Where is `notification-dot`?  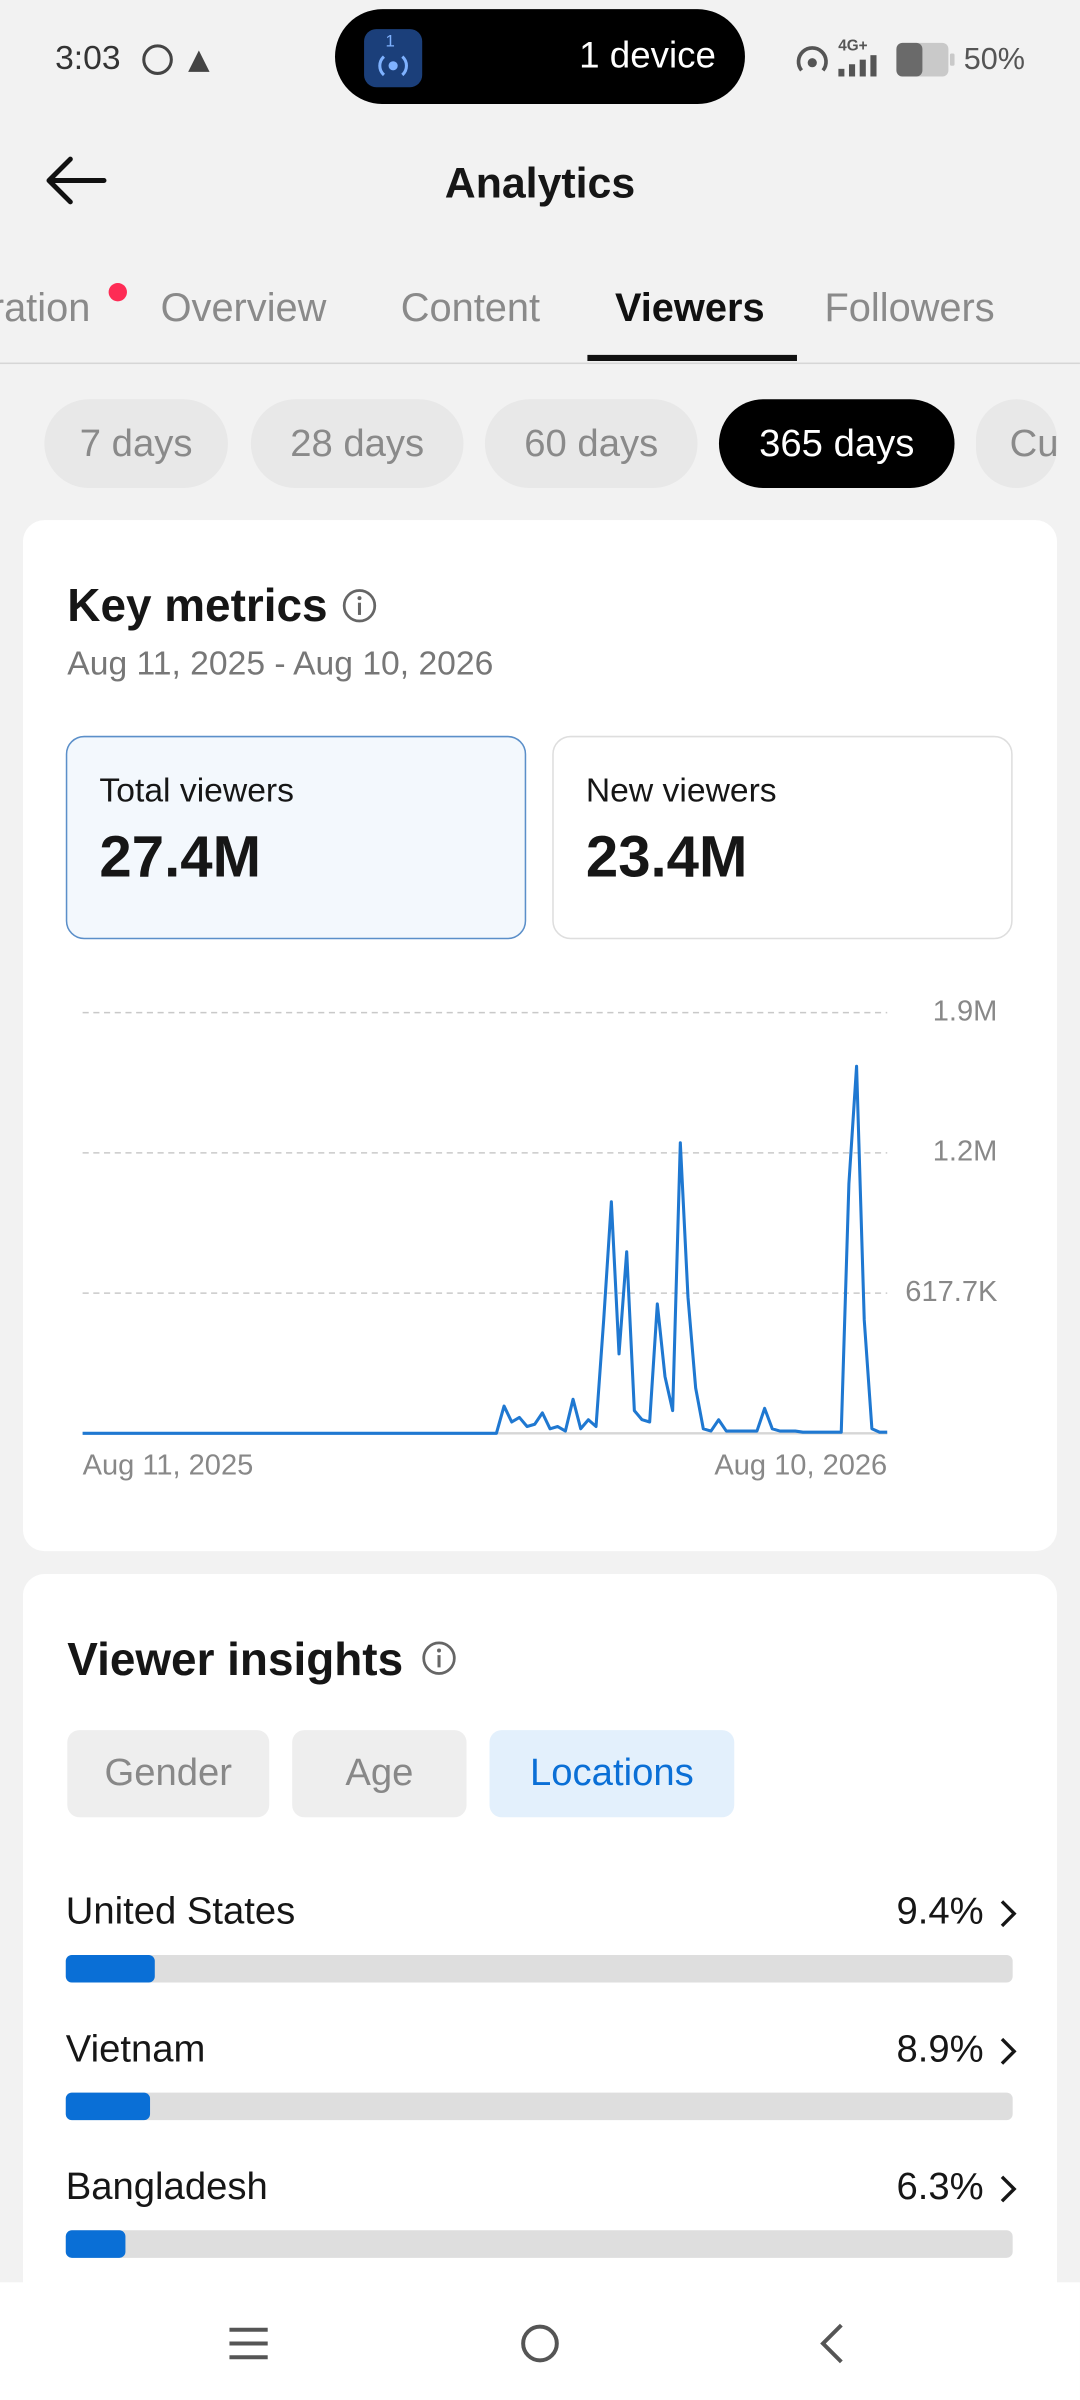
notification-dot is located at coordinates (117, 292).